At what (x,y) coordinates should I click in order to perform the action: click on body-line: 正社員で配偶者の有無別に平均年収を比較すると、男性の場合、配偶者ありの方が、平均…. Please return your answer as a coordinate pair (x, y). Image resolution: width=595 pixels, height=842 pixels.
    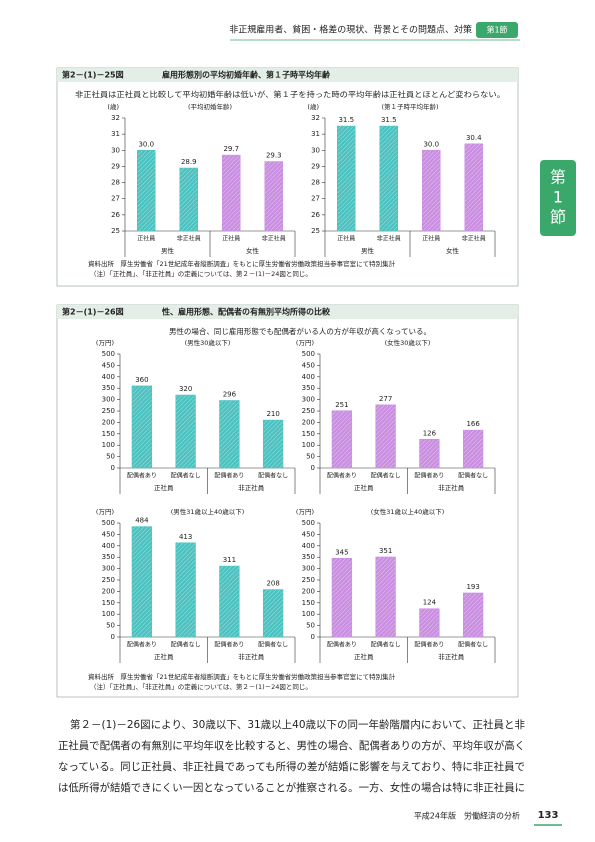
    Looking at the image, I should click on (291, 745).